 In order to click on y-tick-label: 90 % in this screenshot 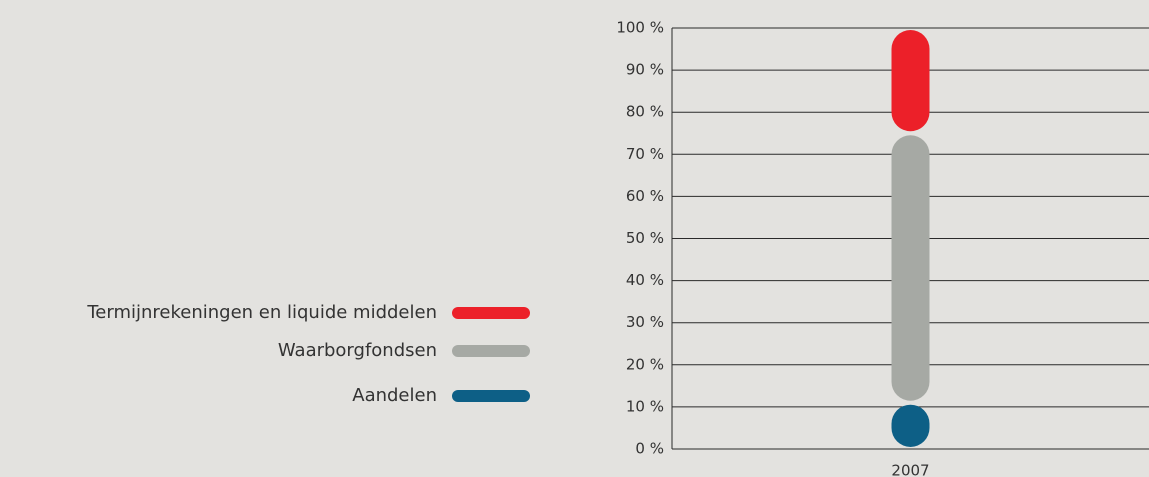, I will do `click(645, 70)`.